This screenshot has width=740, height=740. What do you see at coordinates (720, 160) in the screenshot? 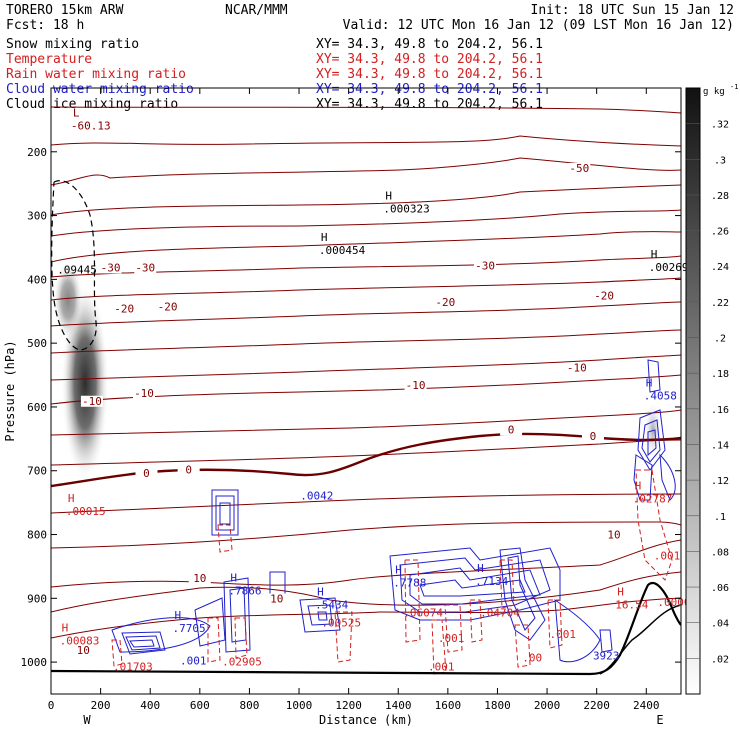
I see `colorbar-tick-label: .3` at bounding box center [720, 160].